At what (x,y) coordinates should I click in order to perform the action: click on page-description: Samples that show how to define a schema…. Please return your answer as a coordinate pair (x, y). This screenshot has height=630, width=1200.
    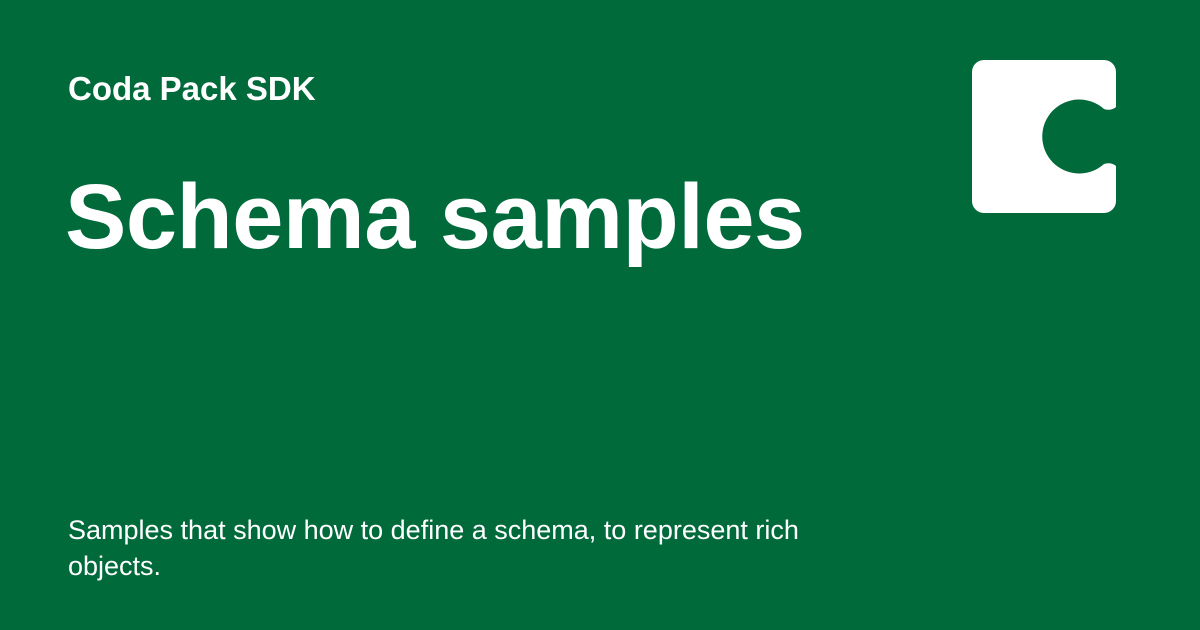
    Looking at the image, I should click on (433, 548).